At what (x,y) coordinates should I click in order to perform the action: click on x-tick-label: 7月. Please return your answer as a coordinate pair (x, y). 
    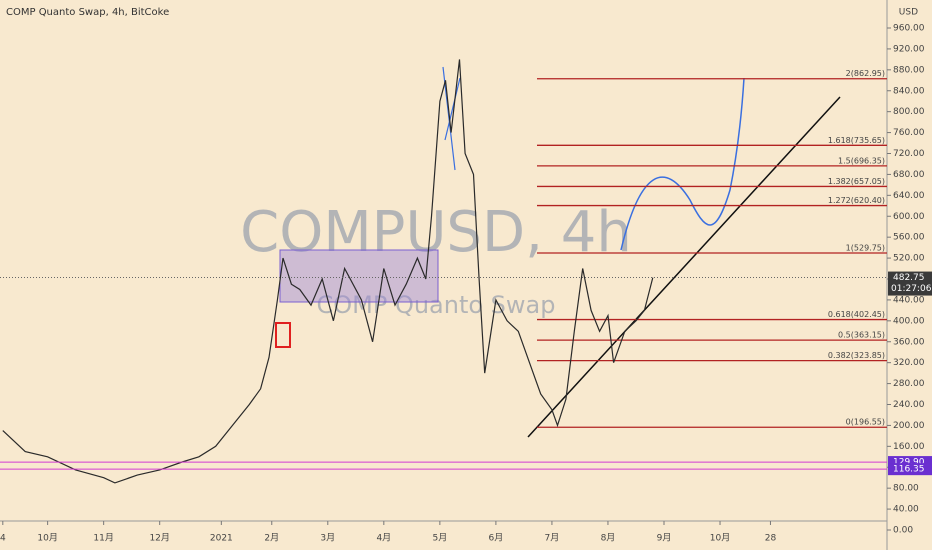
    Looking at the image, I should click on (552, 538).